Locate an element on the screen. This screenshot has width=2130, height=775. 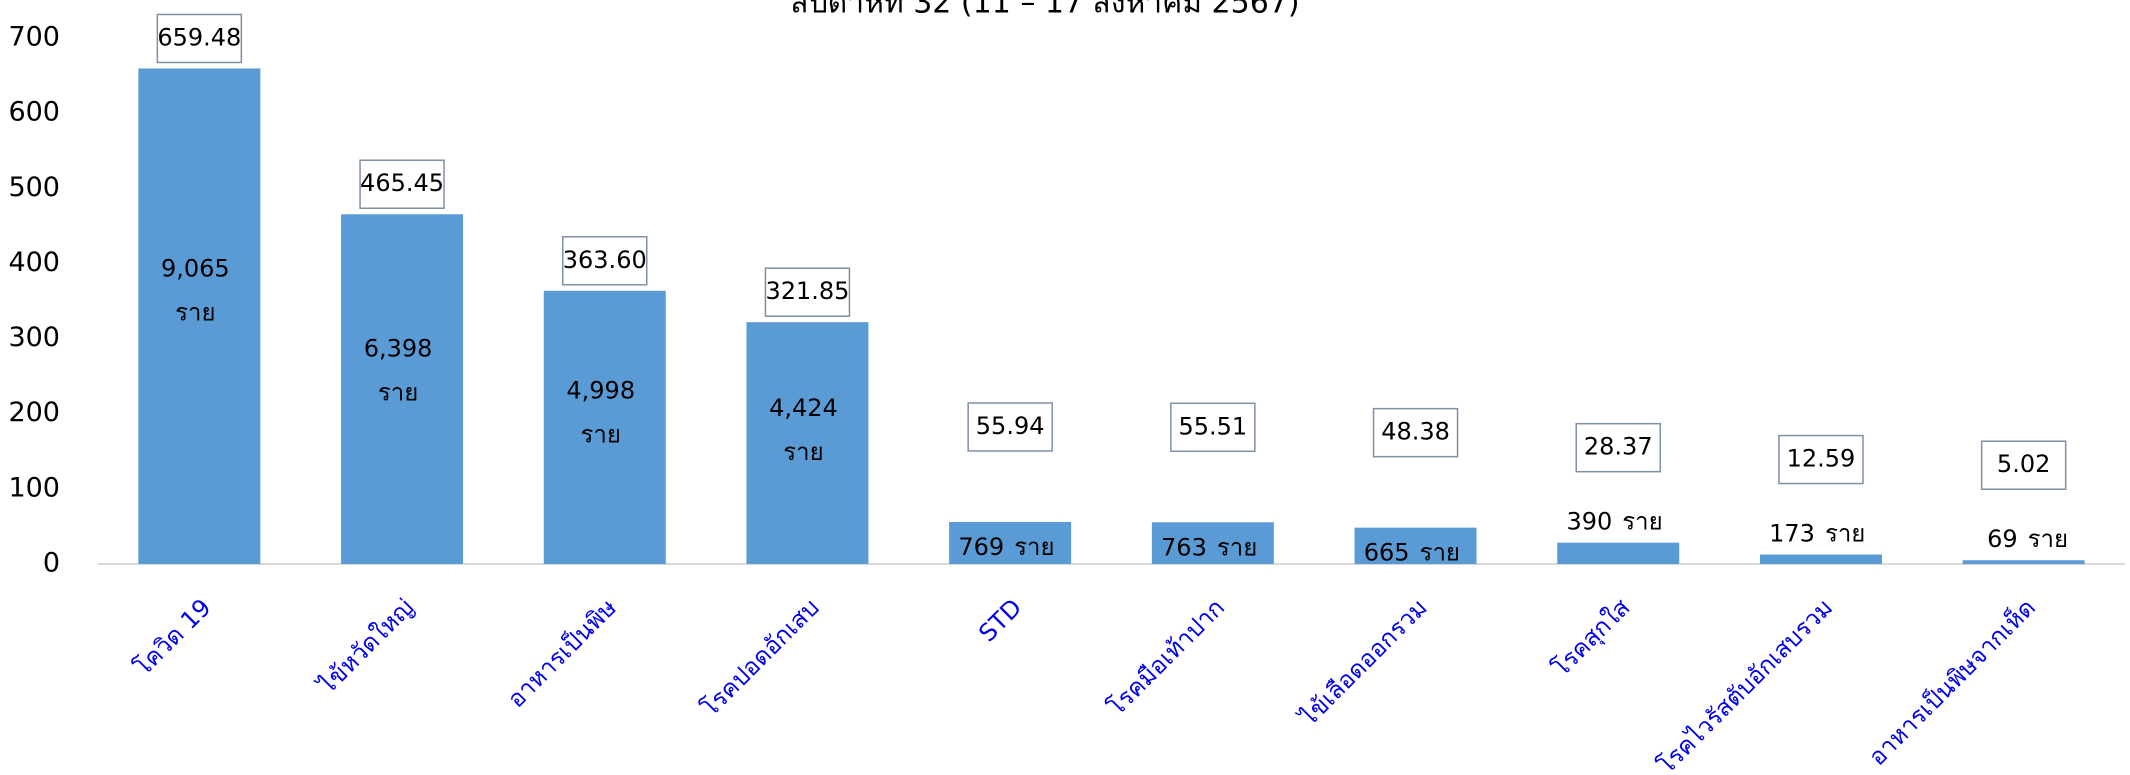
value-label: 5.02 is located at coordinates (2023, 464).